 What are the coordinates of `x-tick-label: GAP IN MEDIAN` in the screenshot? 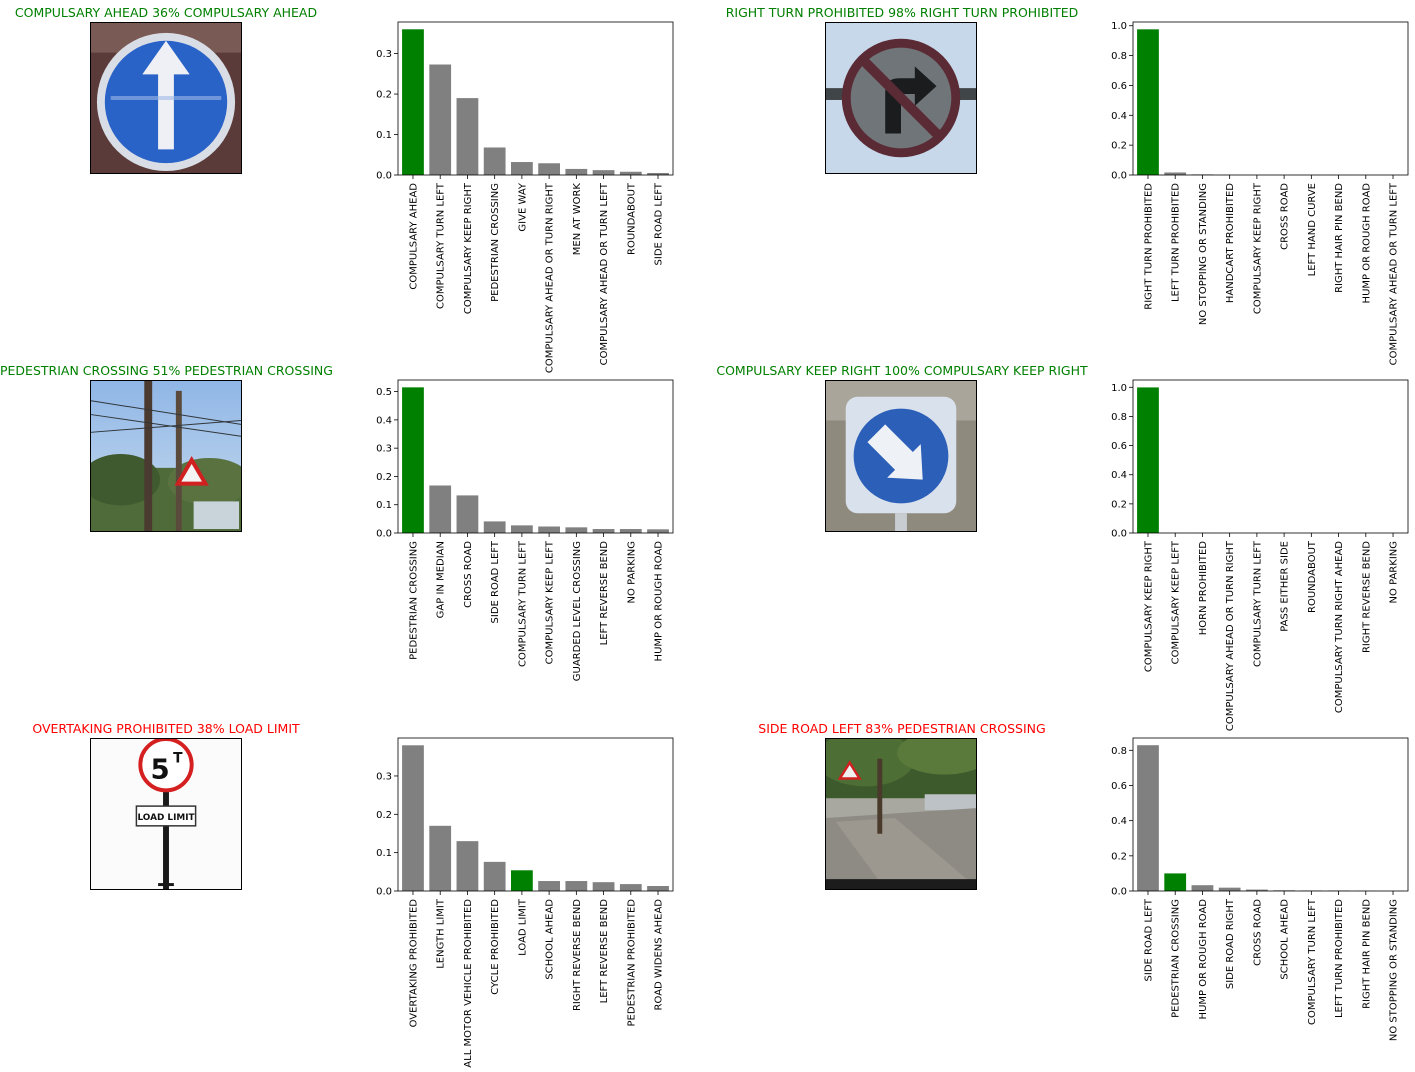 It's located at (441, 579).